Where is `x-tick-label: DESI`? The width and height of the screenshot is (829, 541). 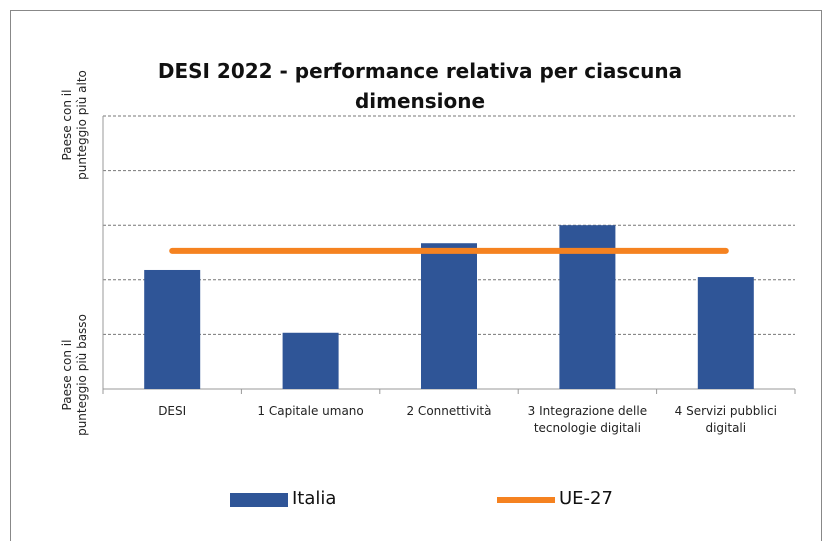
x-tick-label: DESI is located at coordinates (172, 411).